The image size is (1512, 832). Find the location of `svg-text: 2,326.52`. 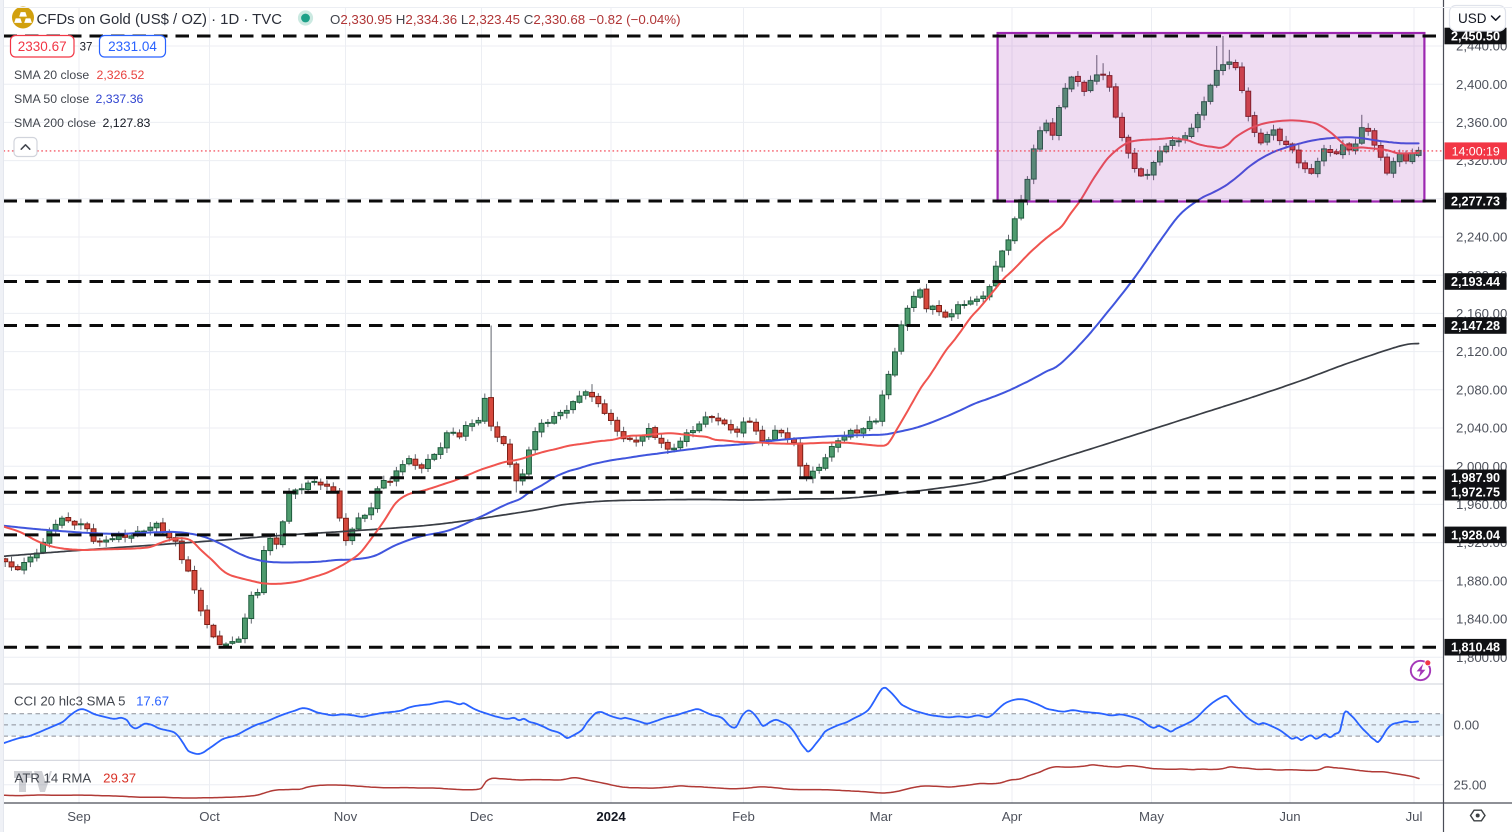

svg-text: 2,326.52 is located at coordinates (121, 75).